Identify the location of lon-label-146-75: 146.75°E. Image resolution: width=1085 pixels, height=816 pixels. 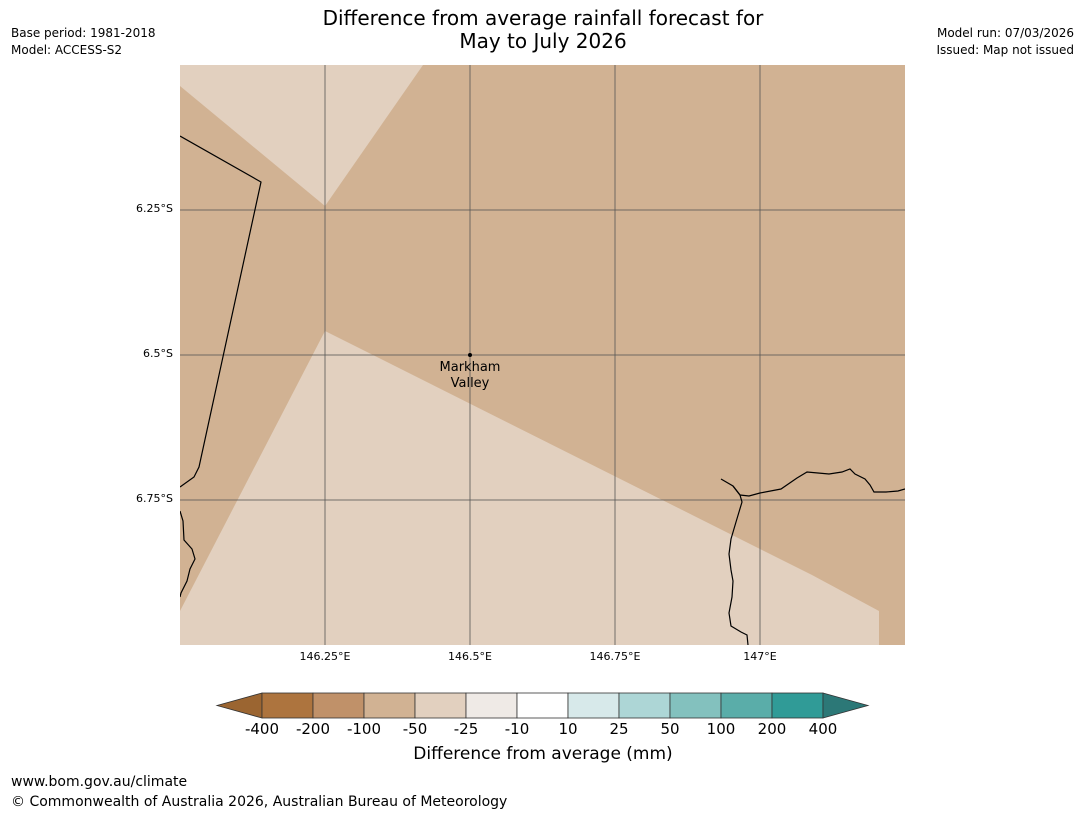
(615, 656).